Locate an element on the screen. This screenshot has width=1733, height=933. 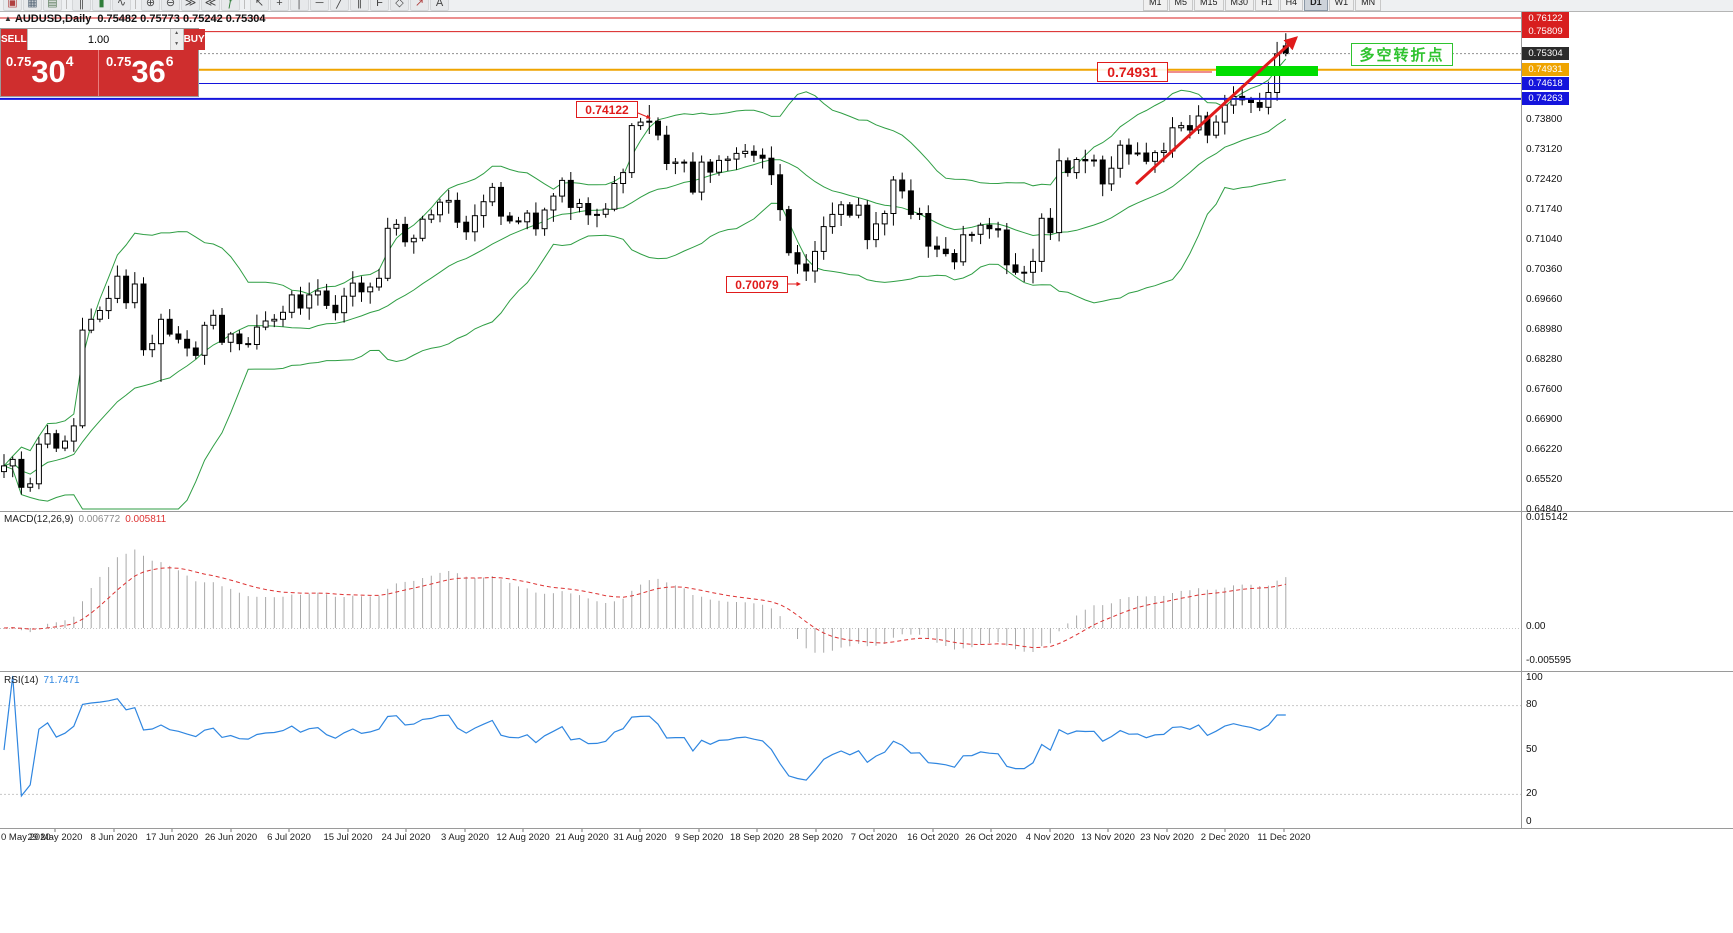
arrow-object-icon: ↗ is located at coordinates (419, 5).